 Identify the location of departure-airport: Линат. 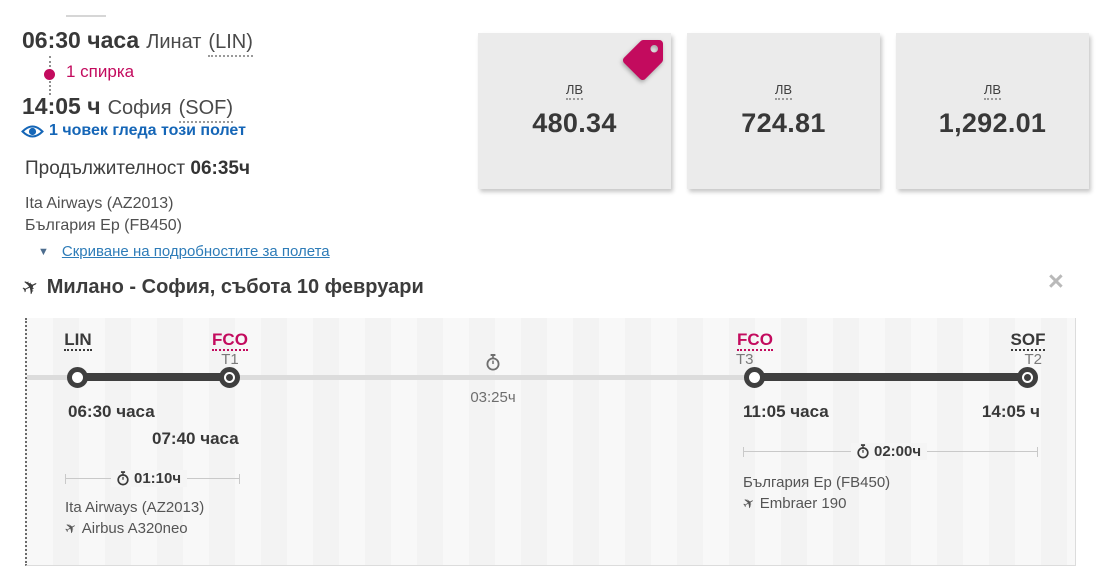
(174, 42).